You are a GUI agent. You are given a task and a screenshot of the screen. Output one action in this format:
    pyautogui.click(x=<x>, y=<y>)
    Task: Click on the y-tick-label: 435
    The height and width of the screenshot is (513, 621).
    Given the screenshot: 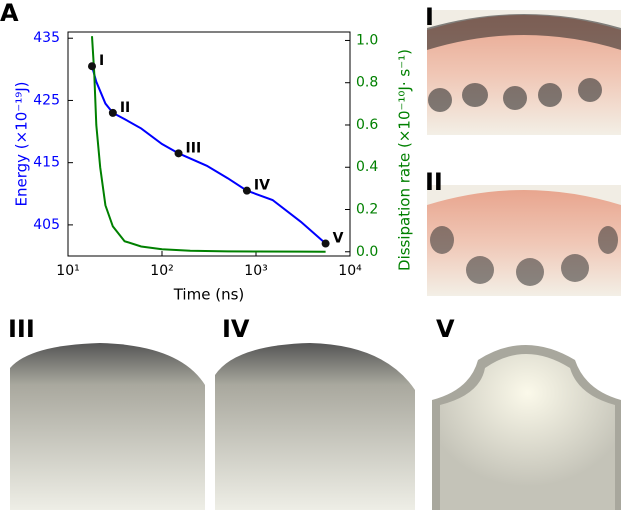 What is the action you would take?
    pyautogui.click(x=46, y=38)
    